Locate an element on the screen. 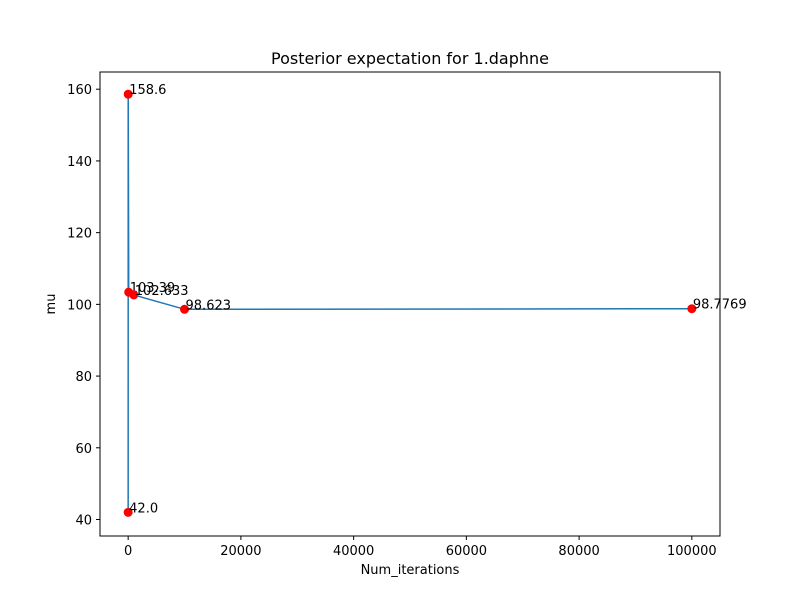  y-tick-label: 160 is located at coordinates (79, 90).